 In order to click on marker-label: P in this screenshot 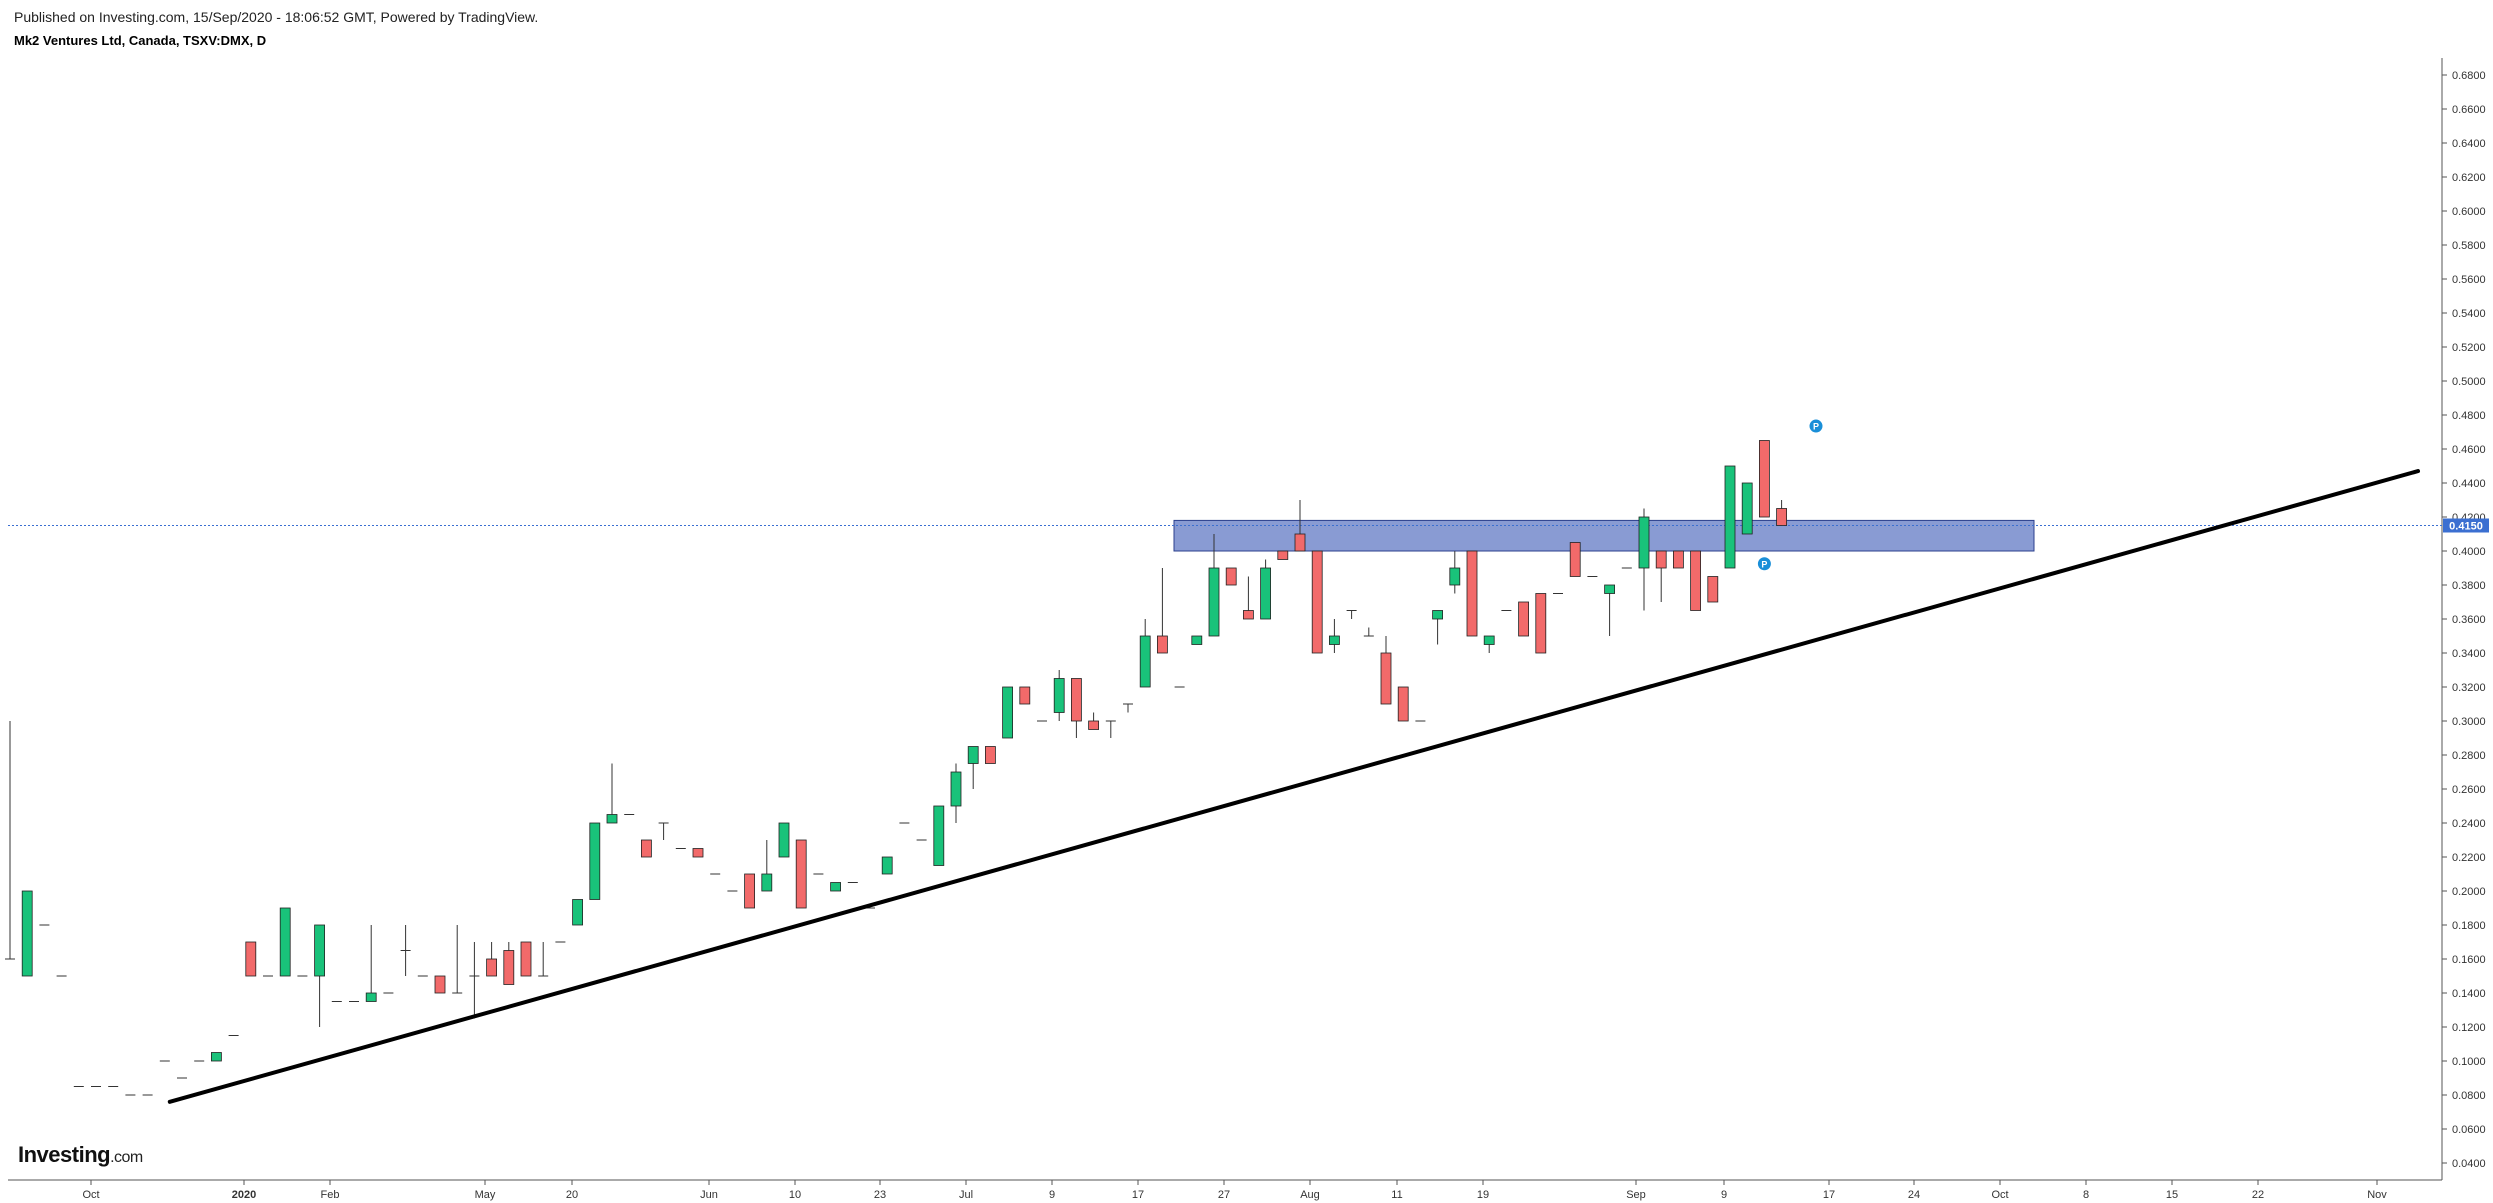, I will do `click(1816, 427)`.